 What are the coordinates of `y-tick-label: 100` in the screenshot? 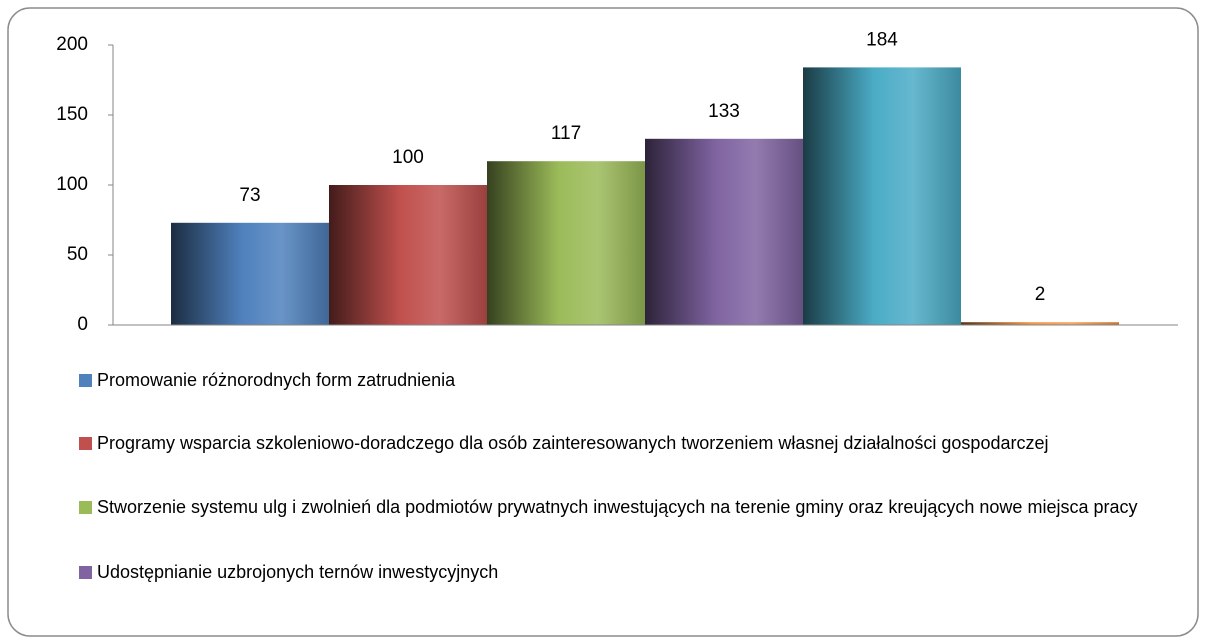 It's located at (72, 184).